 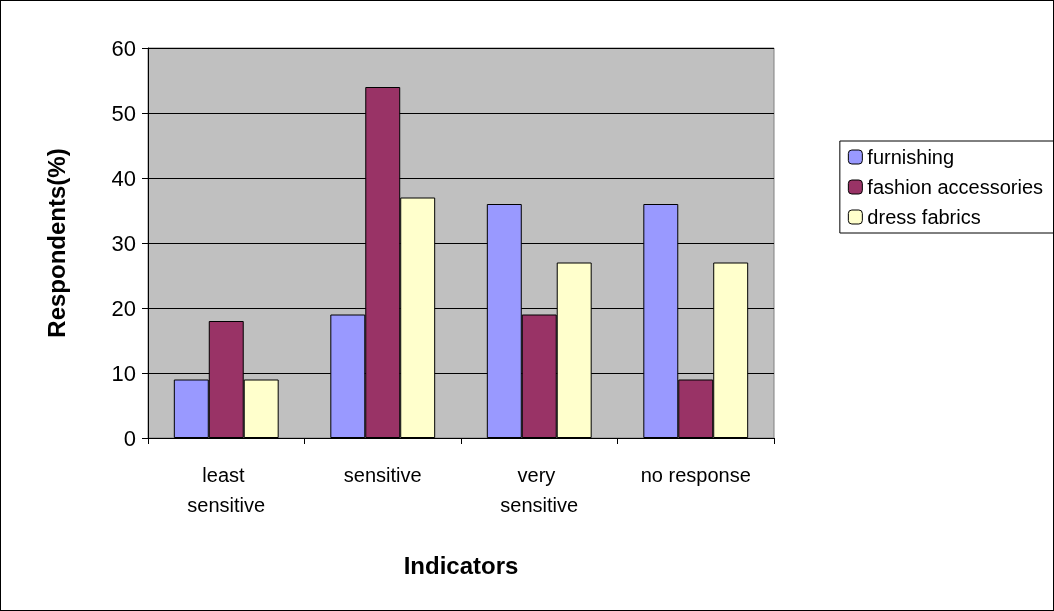 I want to click on y-tick-label: 10, so click(x=123, y=373).